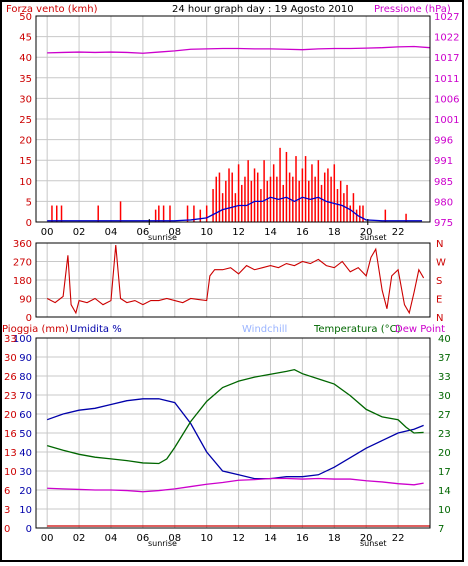 The width and height of the screenshot is (468, 566). Describe the element at coordinates (25, 300) in the screenshot. I see `direction-y-tick: 90` at that location.